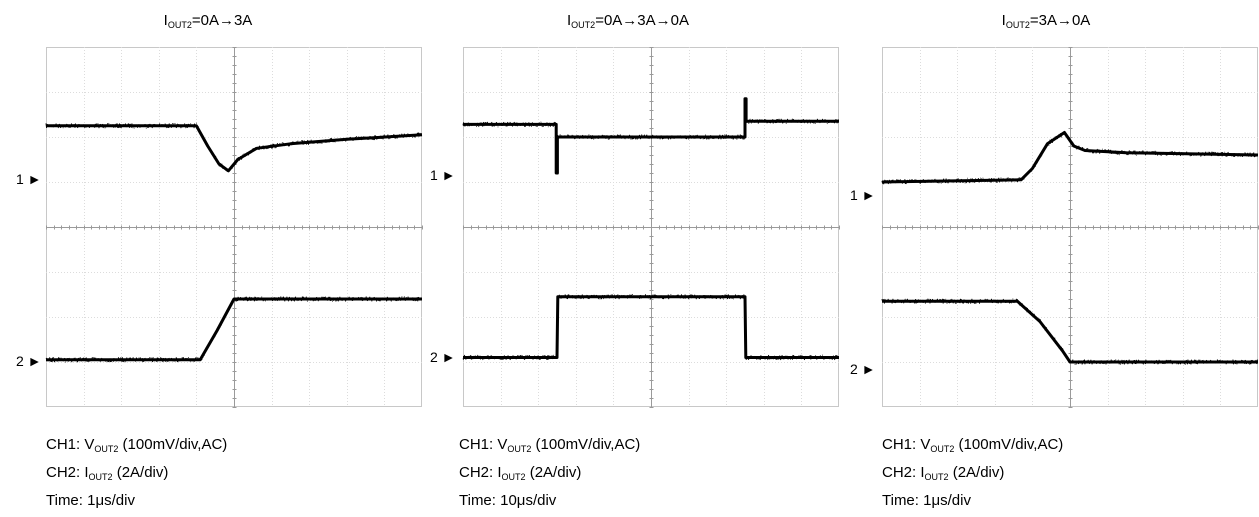 Image resolution: width=1259 pixels, height=517 pixels. I want to click on ch1-marker-3: 1 ►, so click(863, 195).